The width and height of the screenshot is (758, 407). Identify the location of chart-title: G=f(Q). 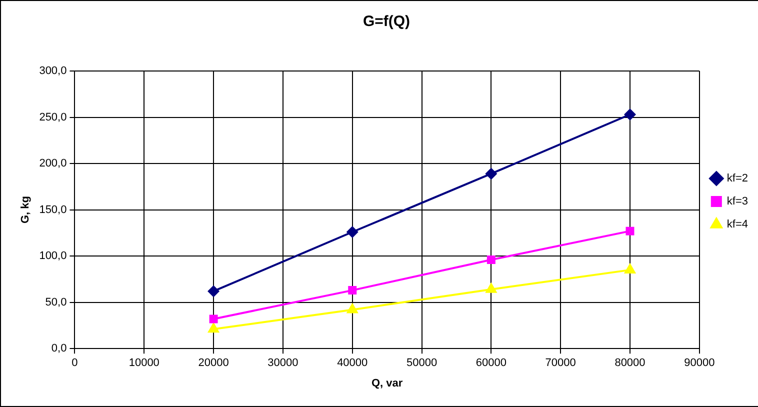
(386, 21).